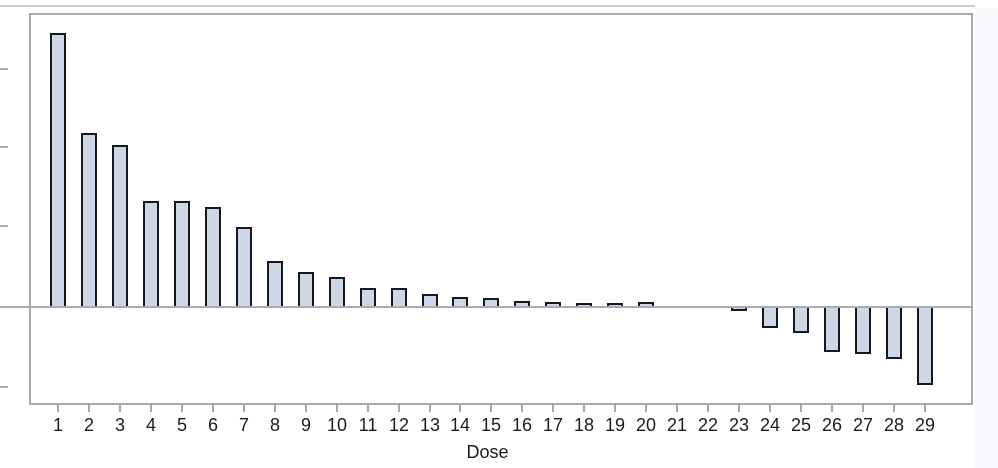 The width and height of the screenshot is (998, 468). What do you see at coordinates (986, 238) in the screenshot?
I see `page-background-margin` at bounding box center [986, 238].